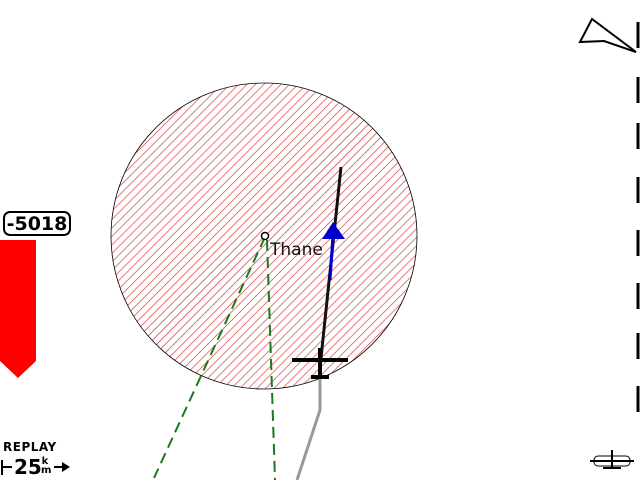 The width and height of the screenshot is (640, 480). I want to click on waypoint-label: Thane, so click(296, 250).